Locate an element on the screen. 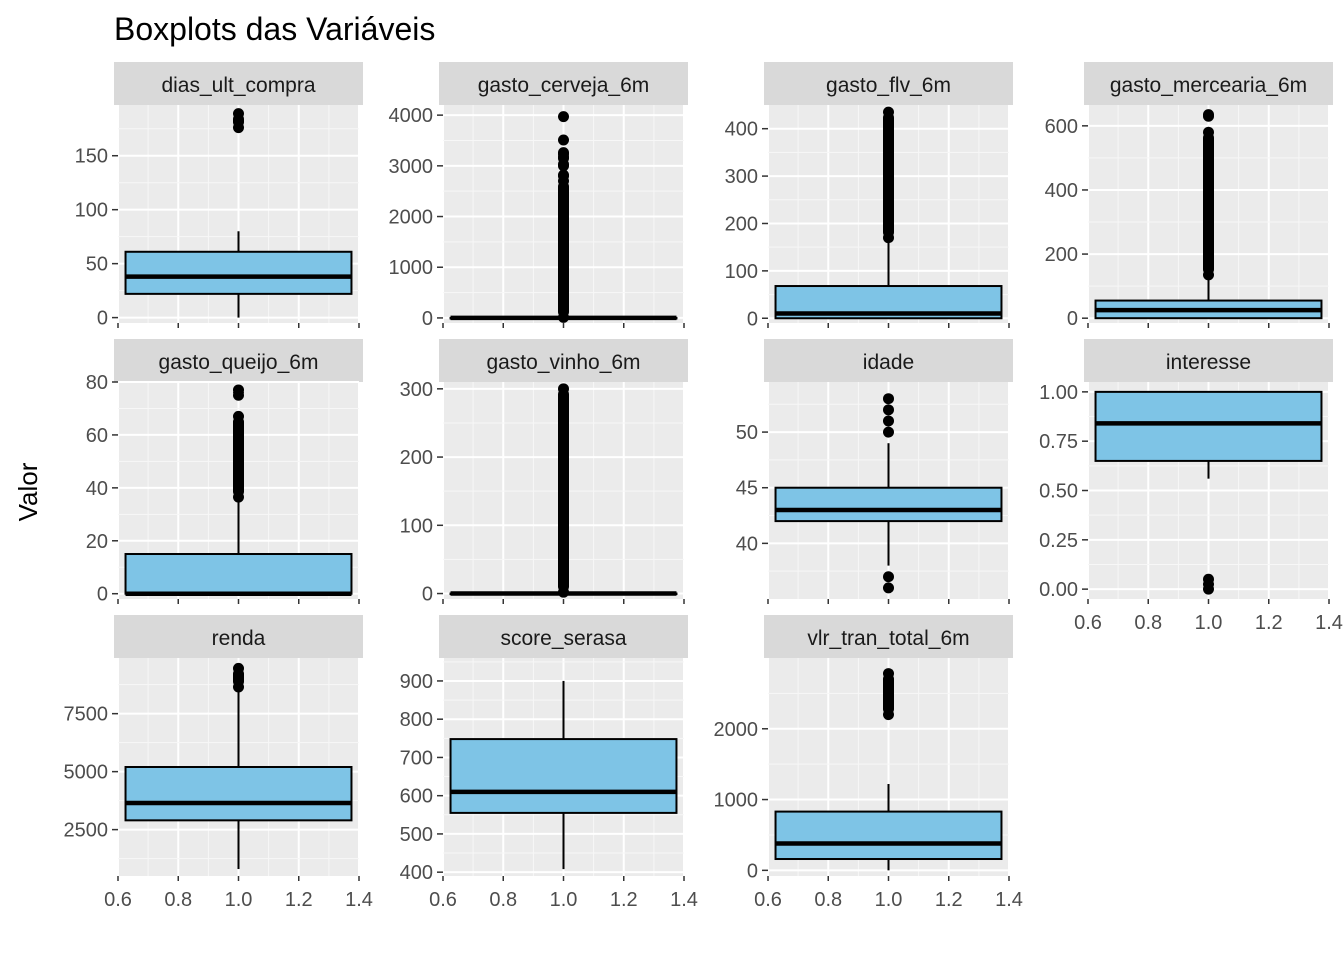 The width and height of the screenshot is (1344, 960). y-axis-label: Valor is located at coordinates (28, 491).